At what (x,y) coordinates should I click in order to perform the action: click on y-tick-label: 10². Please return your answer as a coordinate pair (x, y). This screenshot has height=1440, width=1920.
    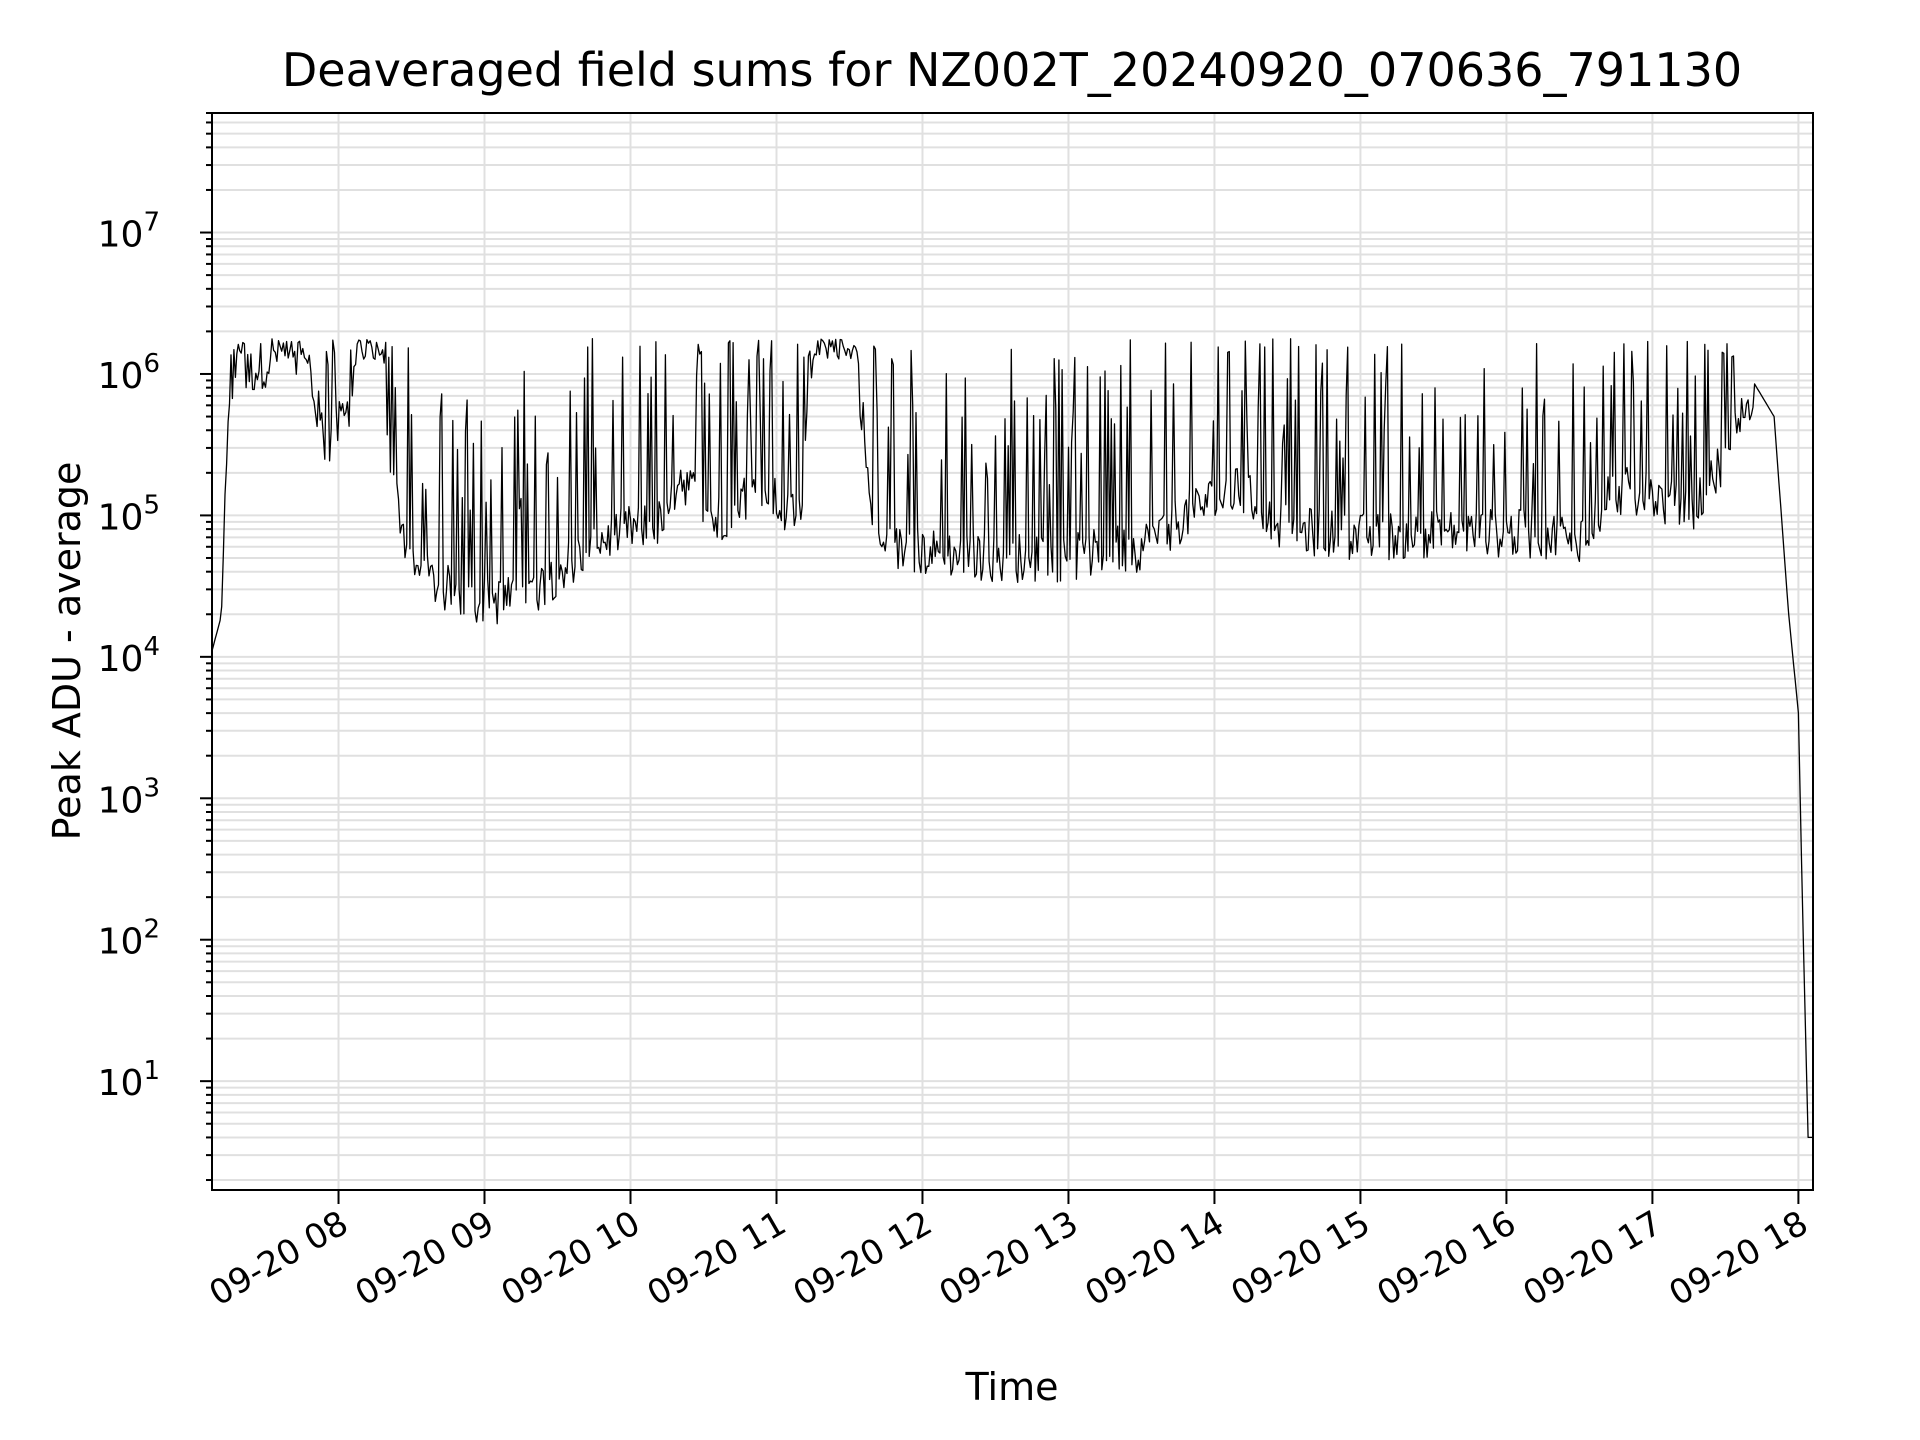
    Looking at the image, I should click on (129, 939).